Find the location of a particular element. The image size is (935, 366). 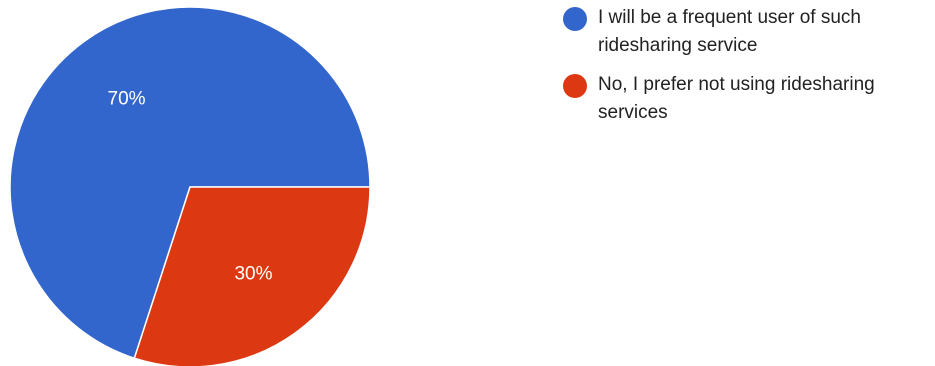

pie-slice-label: 30% is located at coordinates (253, 273).